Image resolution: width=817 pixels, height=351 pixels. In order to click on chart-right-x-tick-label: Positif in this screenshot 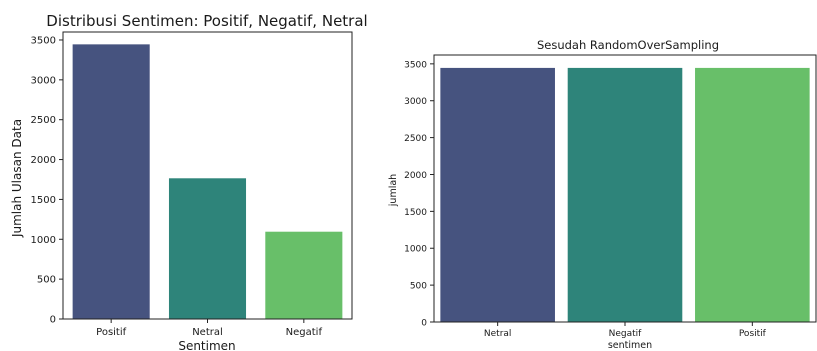, I will do `click(753, 334)`.